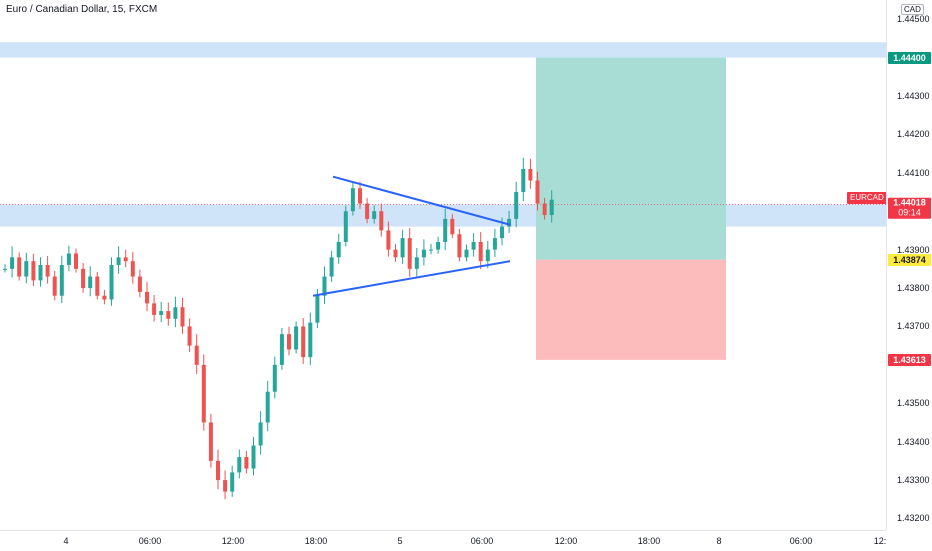 The image size is (932, 551). I want to click on price-tick-label: 1.44200, so click(913, 134).